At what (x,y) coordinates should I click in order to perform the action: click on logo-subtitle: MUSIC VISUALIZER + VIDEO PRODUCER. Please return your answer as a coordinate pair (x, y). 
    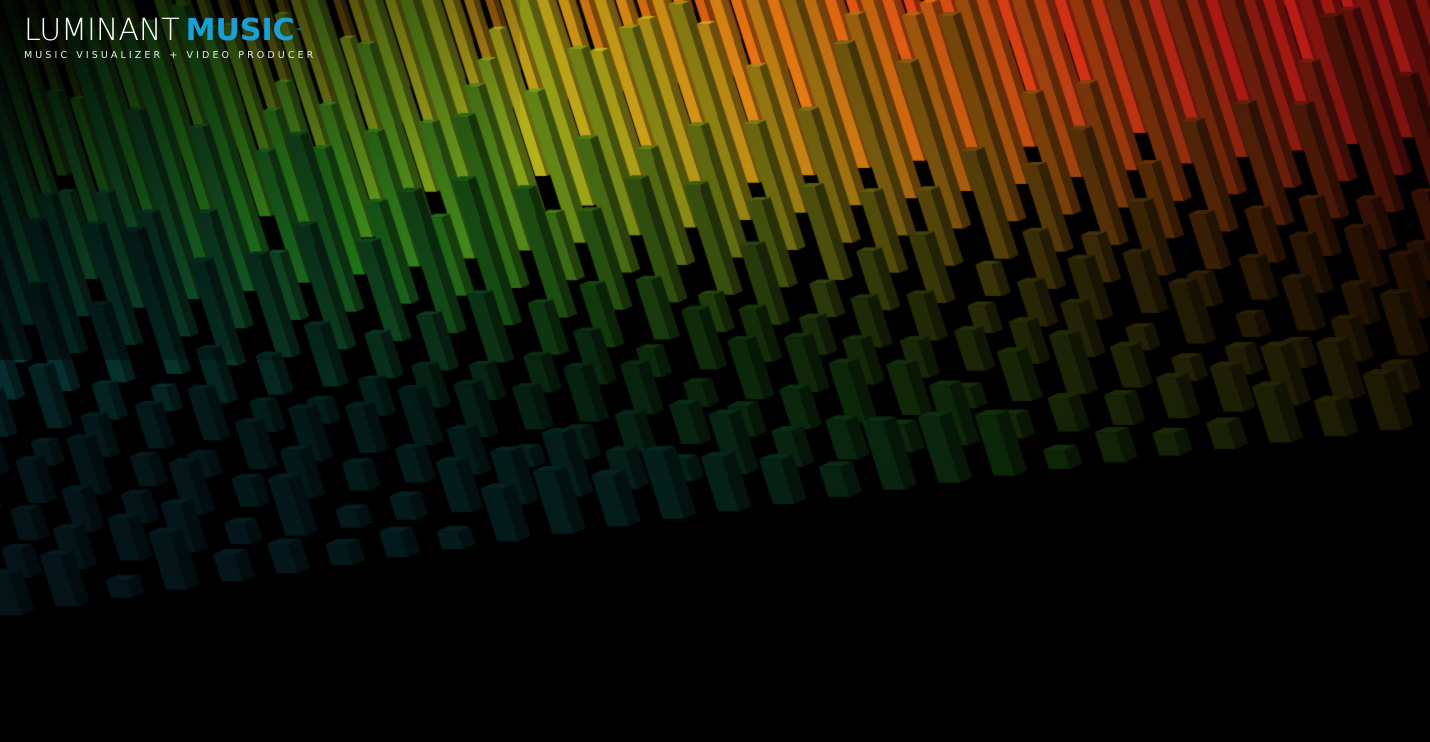
    Looking at the image, I should click on (170, 55).